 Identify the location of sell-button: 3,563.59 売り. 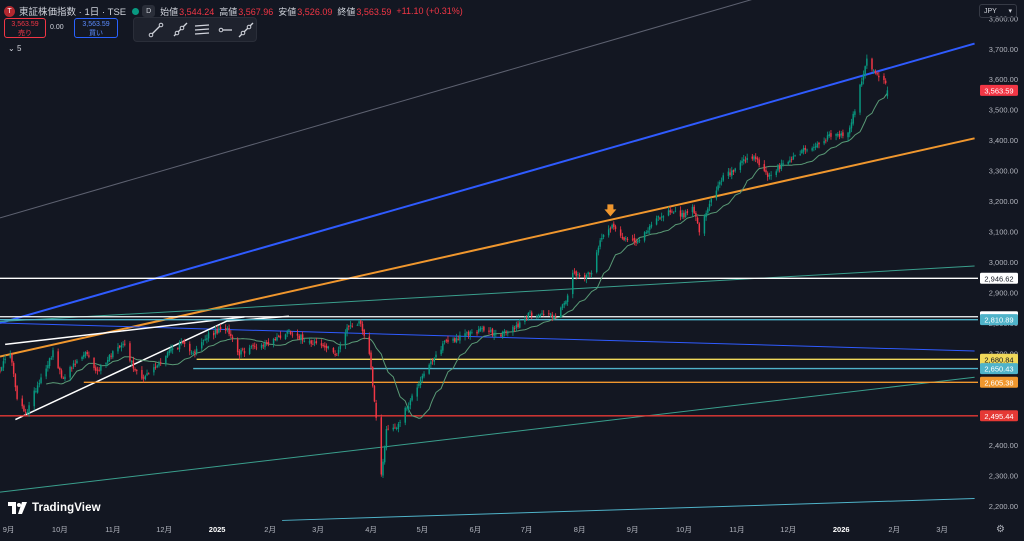
(25, 28).